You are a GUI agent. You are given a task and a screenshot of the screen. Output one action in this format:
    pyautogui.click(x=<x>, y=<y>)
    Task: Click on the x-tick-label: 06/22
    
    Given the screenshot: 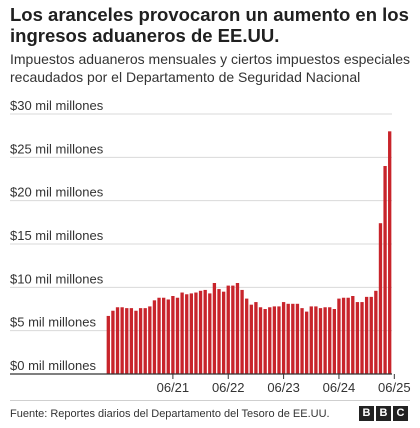 What is the action you would take?
    pyautogui.click(x=228, y=387)
    